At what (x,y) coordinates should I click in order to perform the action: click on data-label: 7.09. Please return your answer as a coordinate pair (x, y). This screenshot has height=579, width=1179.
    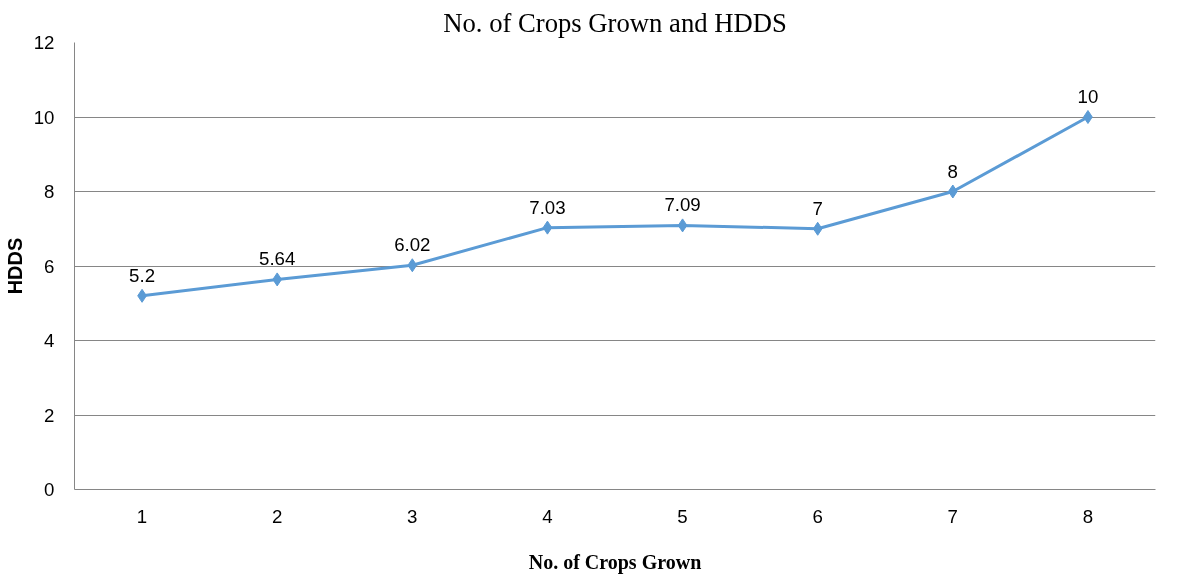
    Looking at the image, I should click on (682, 205).